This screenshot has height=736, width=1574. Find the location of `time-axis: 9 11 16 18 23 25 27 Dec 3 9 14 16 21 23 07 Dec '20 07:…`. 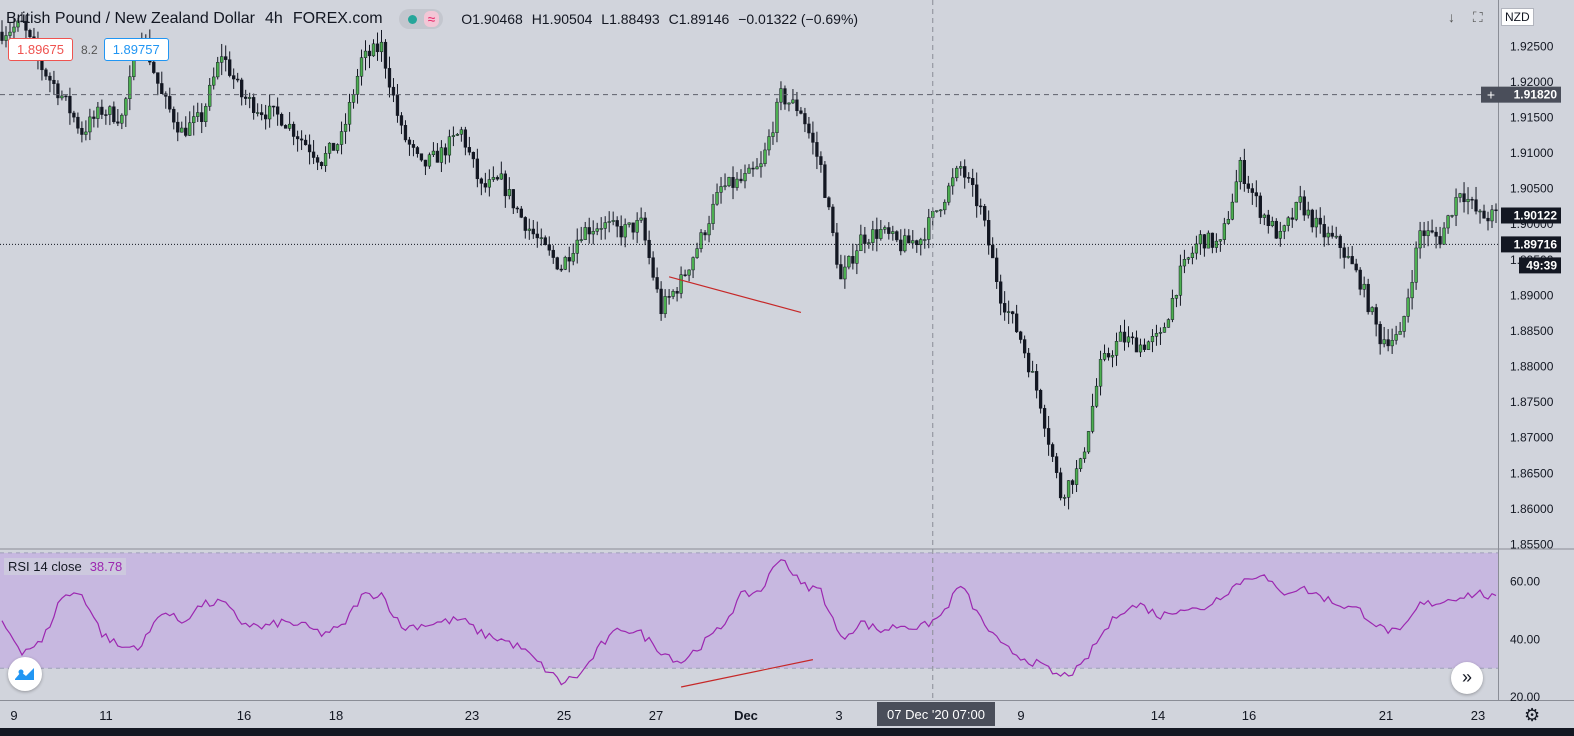

time-axis: 9 11 16 18 23 25 27 Dec 3 9 14 16 21 23 07 Dec '20 07:… is located at coordinates (747, 714).